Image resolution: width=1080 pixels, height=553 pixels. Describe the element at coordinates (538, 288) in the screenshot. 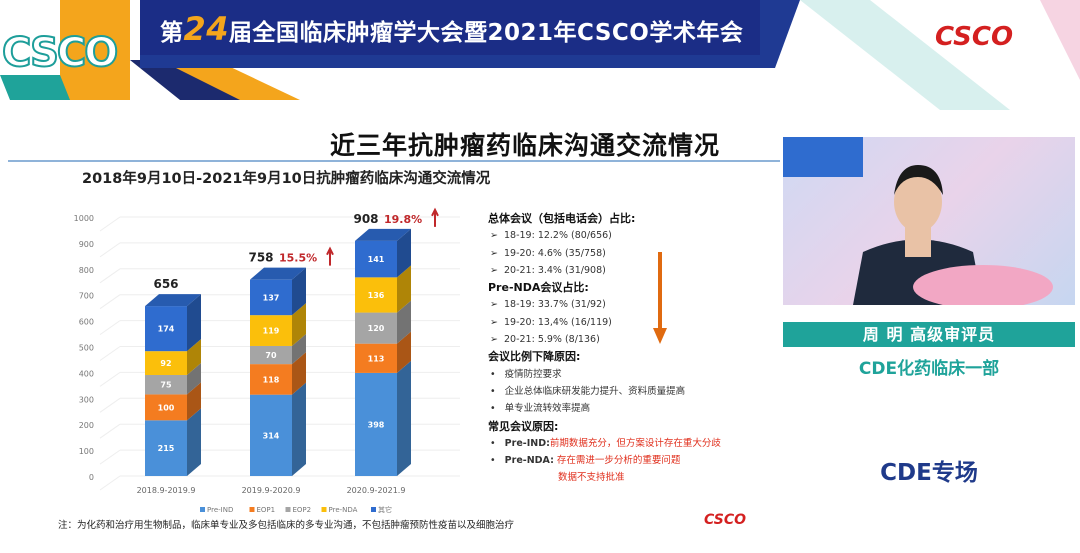

I see `prenda-heading: Pre-NDA会议占比:` at that location.